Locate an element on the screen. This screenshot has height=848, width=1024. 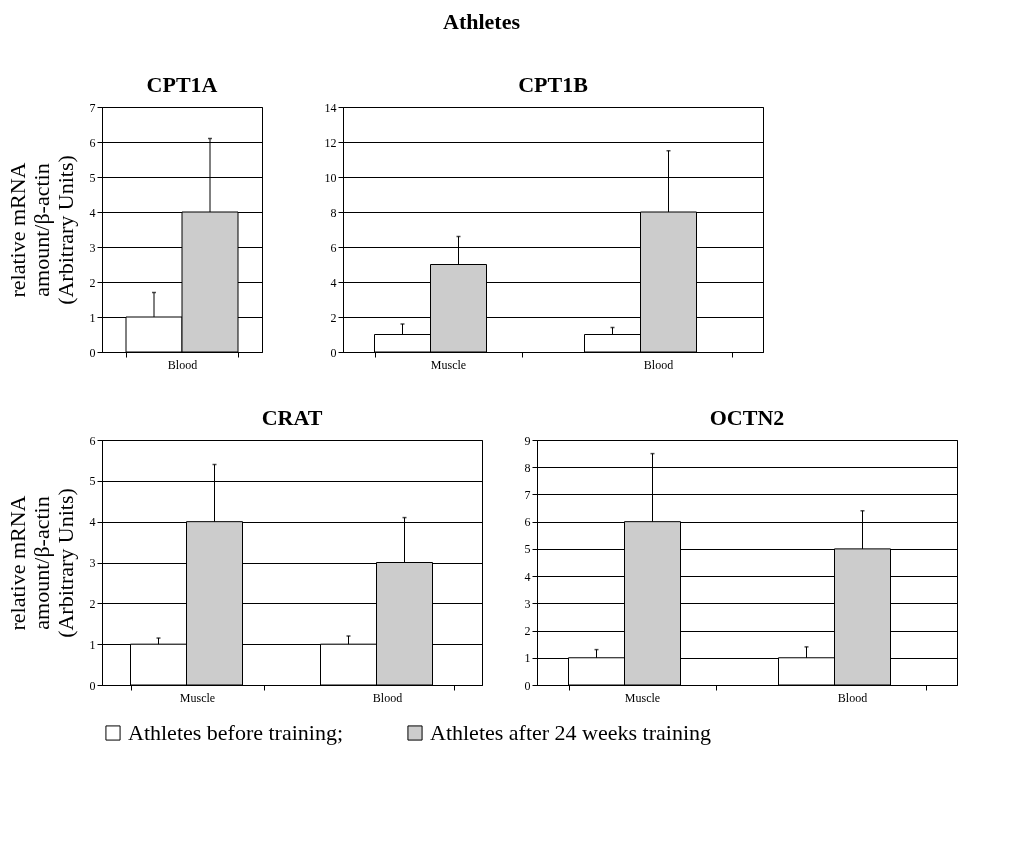
y-tick-label: 12 is located at coordinates (330, 142).